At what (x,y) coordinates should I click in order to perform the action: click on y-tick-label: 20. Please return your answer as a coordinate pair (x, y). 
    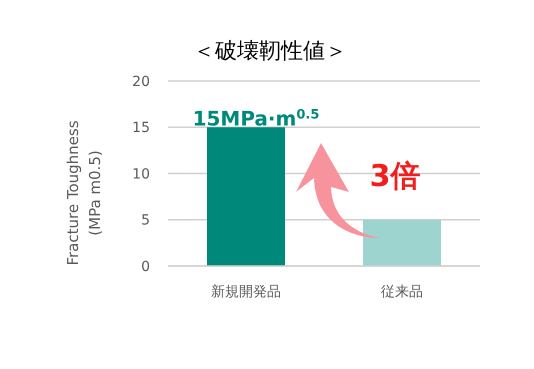
    Looking at the image, I should click on (141, 82).